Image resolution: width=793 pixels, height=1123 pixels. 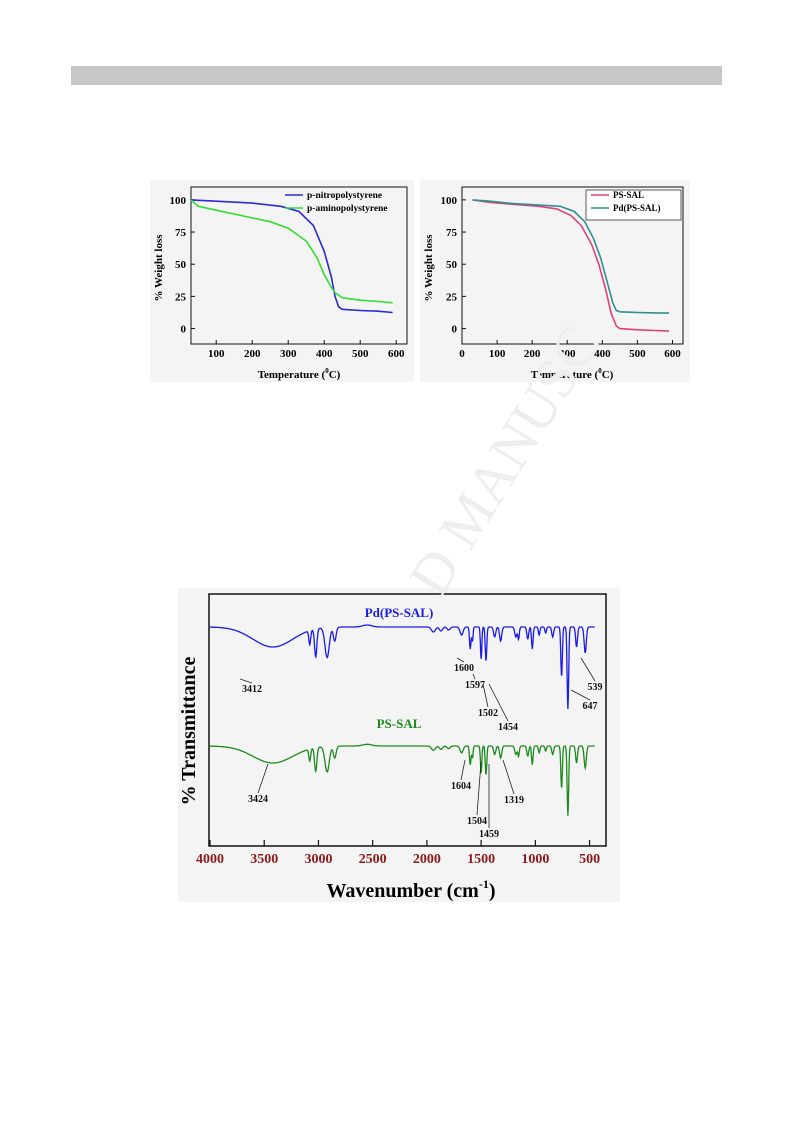 I want to click on peak-label: 1600, so click(x=464, y=668).